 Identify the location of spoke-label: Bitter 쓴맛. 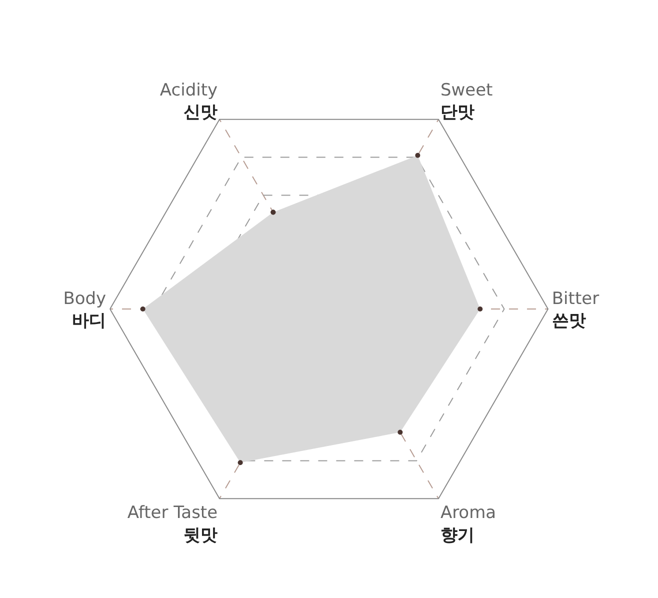
(576, 309).